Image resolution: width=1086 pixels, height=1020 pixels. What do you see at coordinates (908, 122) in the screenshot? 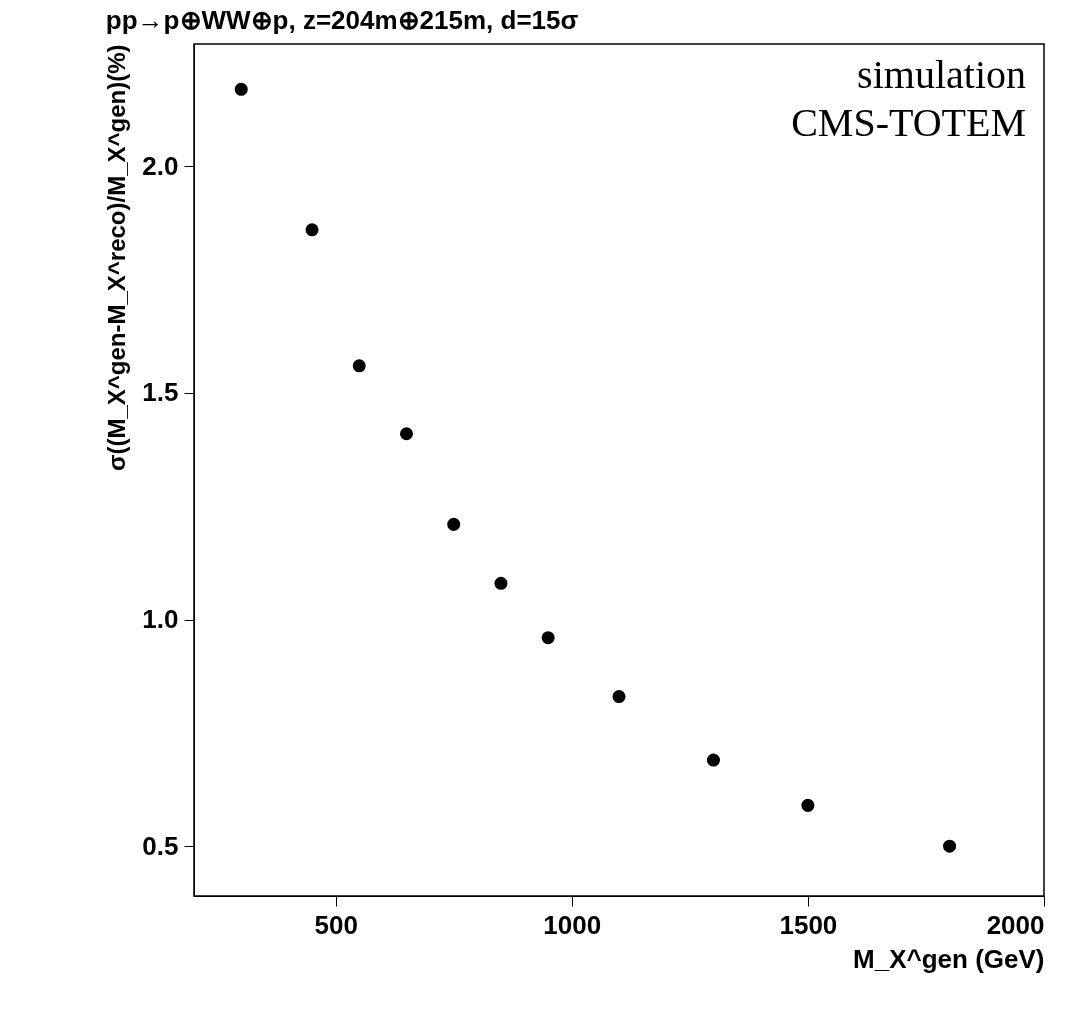
I see `annotation: CMS-TOTEM` at bounding box center [908, 122].